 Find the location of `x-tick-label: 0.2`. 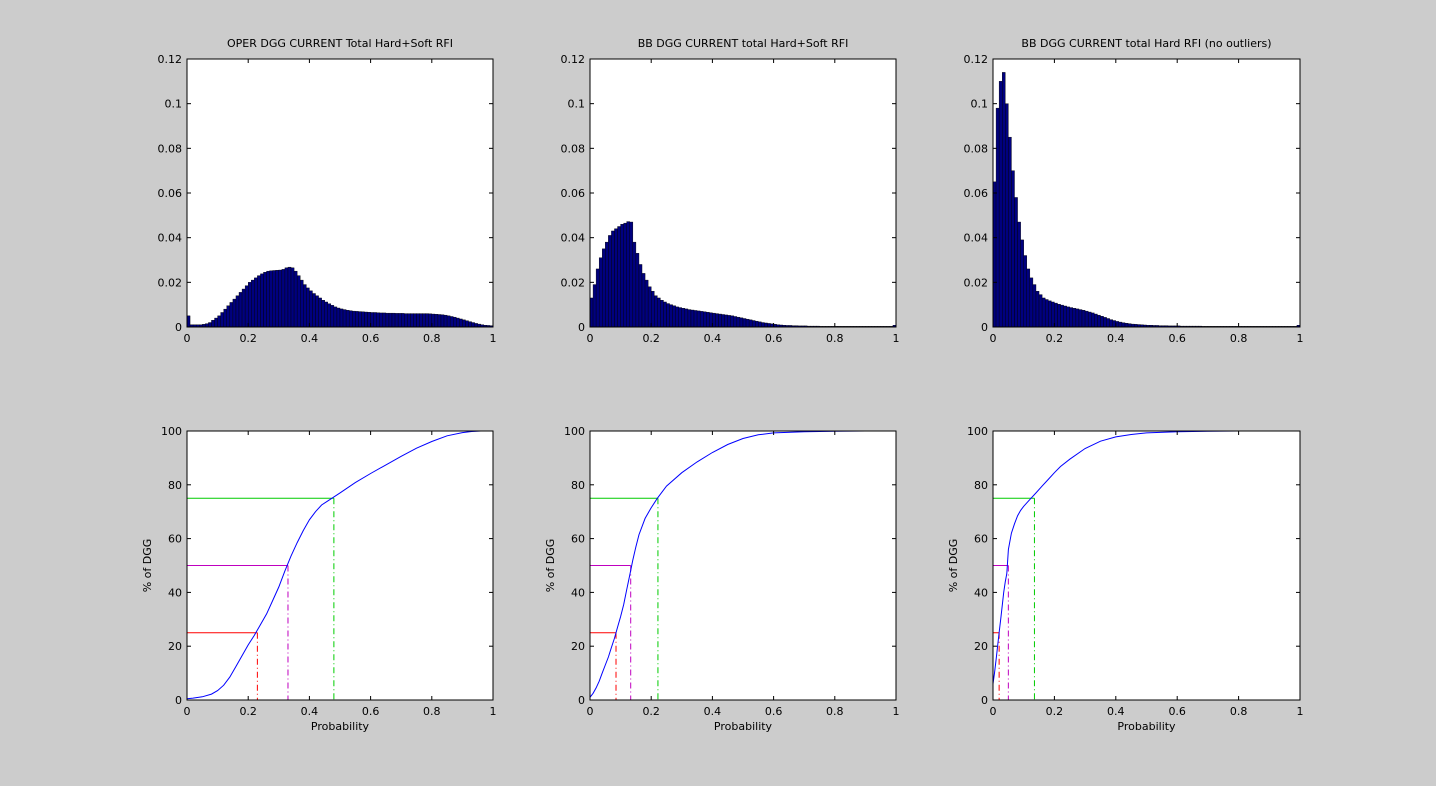

x-tick-label: 0.2 is located at coordinates (651, 711).